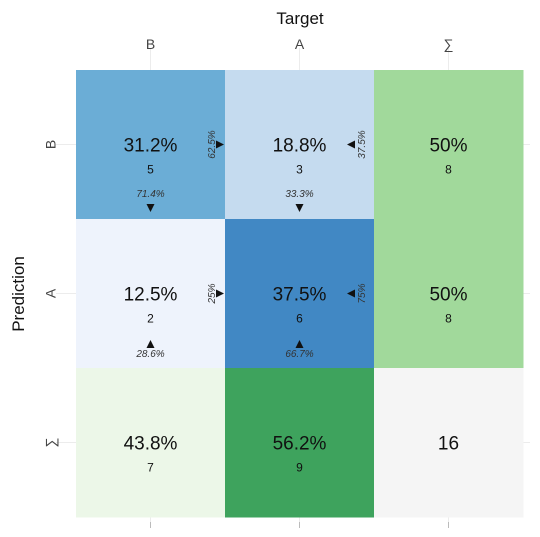  What do you see at coordinates (362, 293) in the screenshot?
I see `row-percent-label: 75%` at bounding box center [362, 293].